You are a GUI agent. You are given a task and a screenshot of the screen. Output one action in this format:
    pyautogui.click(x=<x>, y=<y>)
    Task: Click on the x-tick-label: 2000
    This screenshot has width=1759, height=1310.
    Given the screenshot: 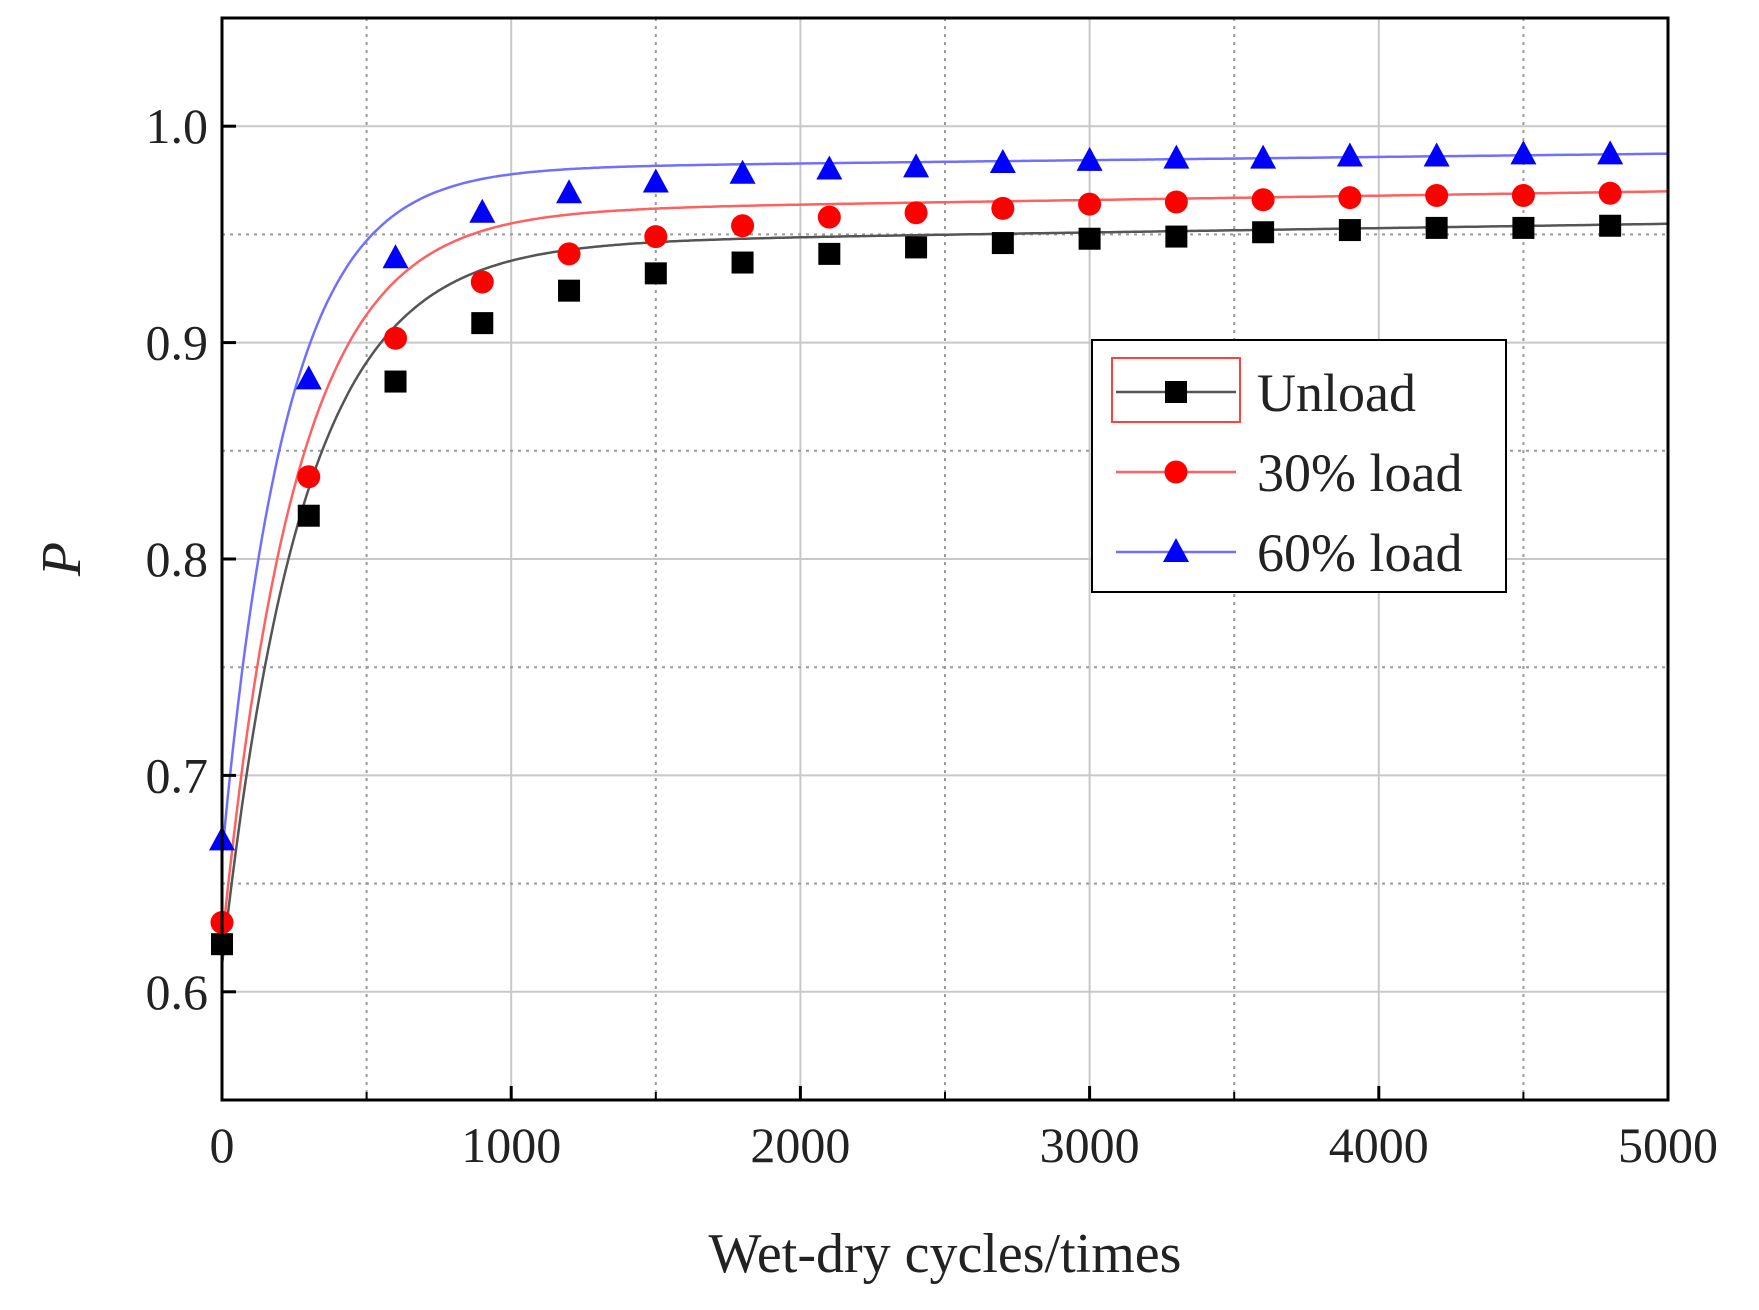 What is the action you would take?
    pyautogui.click(x=800, y=1145)
    